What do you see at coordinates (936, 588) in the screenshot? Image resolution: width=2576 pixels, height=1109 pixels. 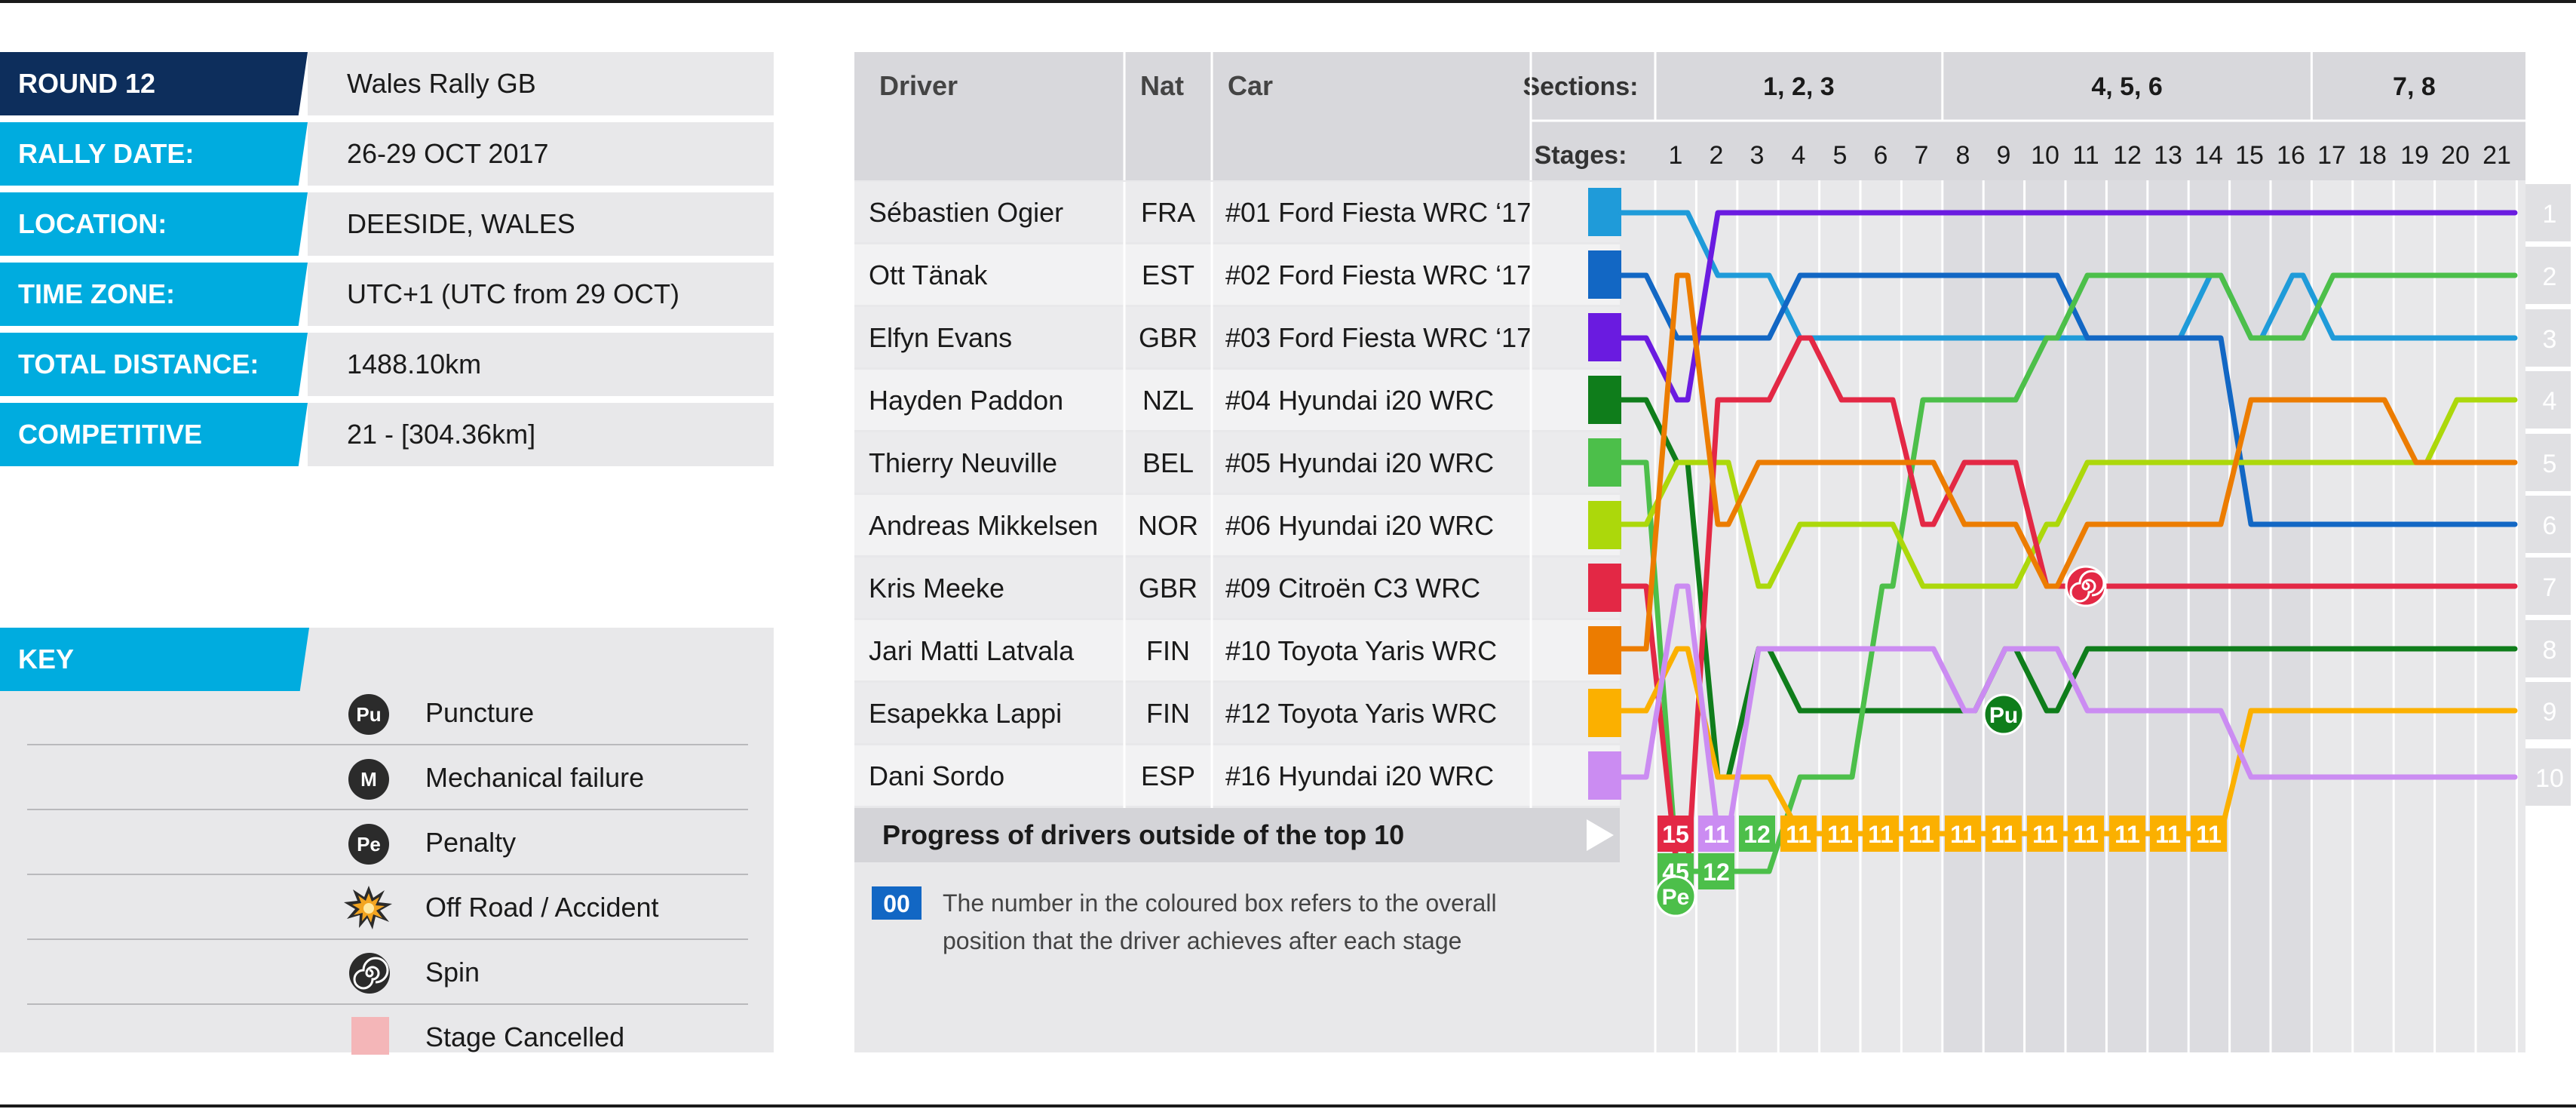 I see `driver-name: Kris Meeke` at bounding box center [936, 588].